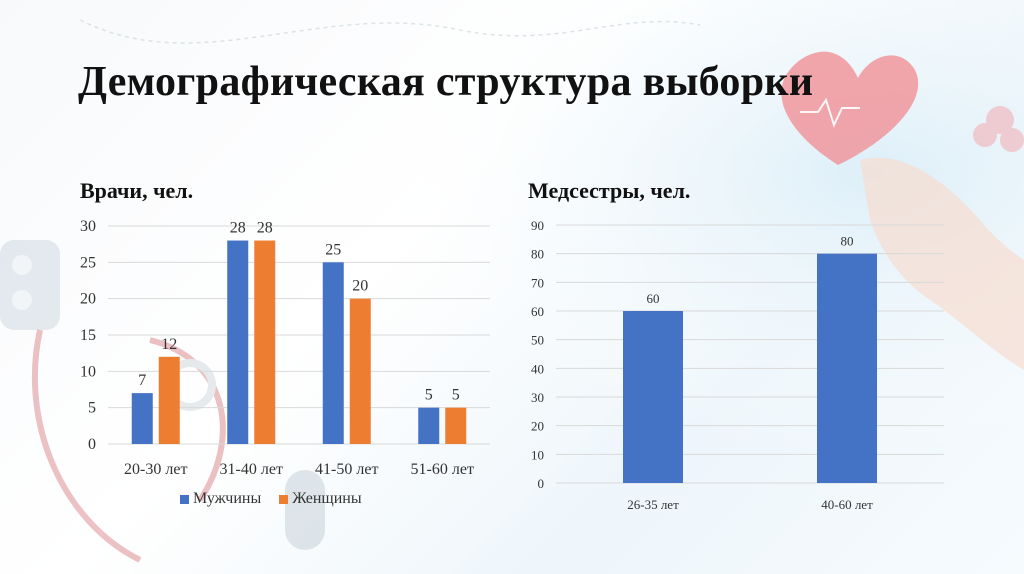  Describe the element at coordinates (271, 499) in the screenshot. I see `doctors-chart-legend: Мужчины Женщины` at that location.